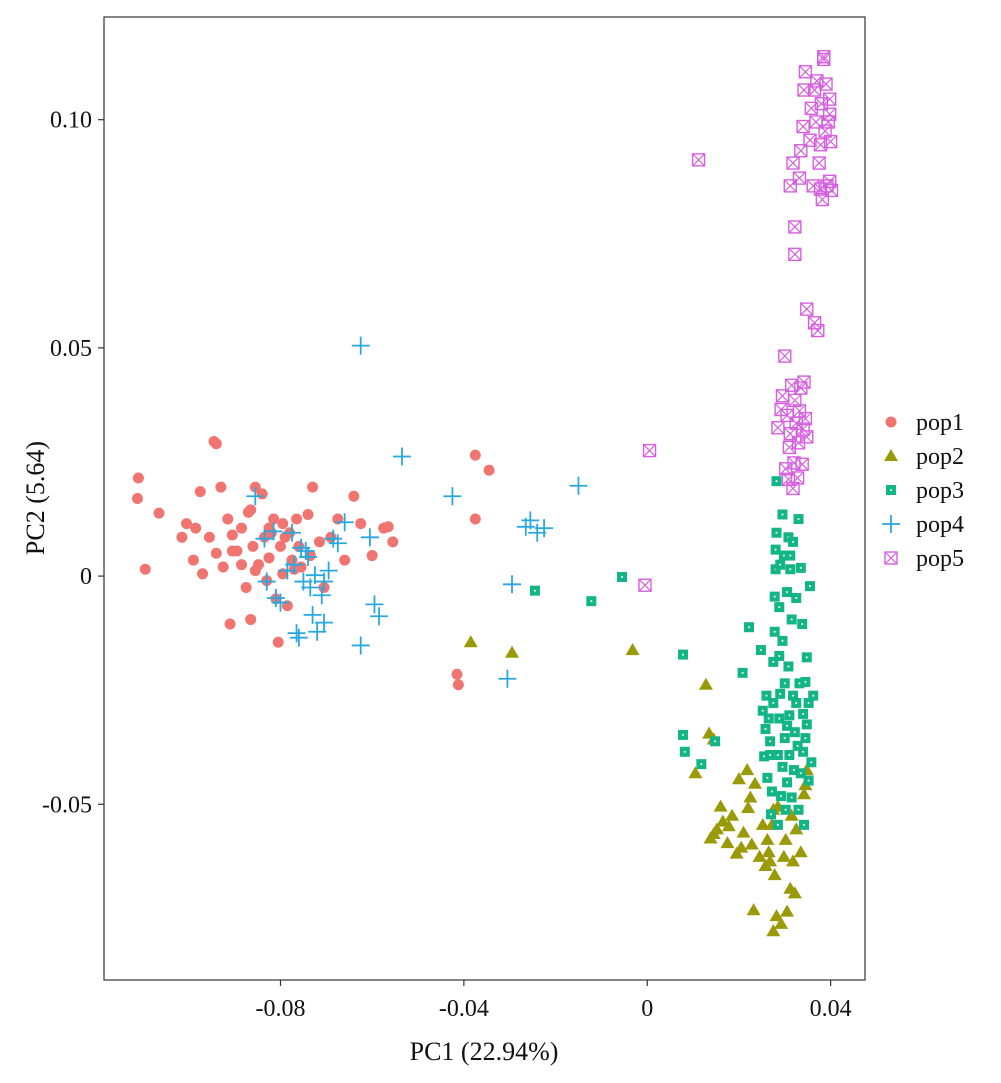 The image size is (1001, 1083). What do you see at coordinates (464, 1009) in the screenshot?
I see `x-tick-label: -0.04` at bounding box center [464, 1009].